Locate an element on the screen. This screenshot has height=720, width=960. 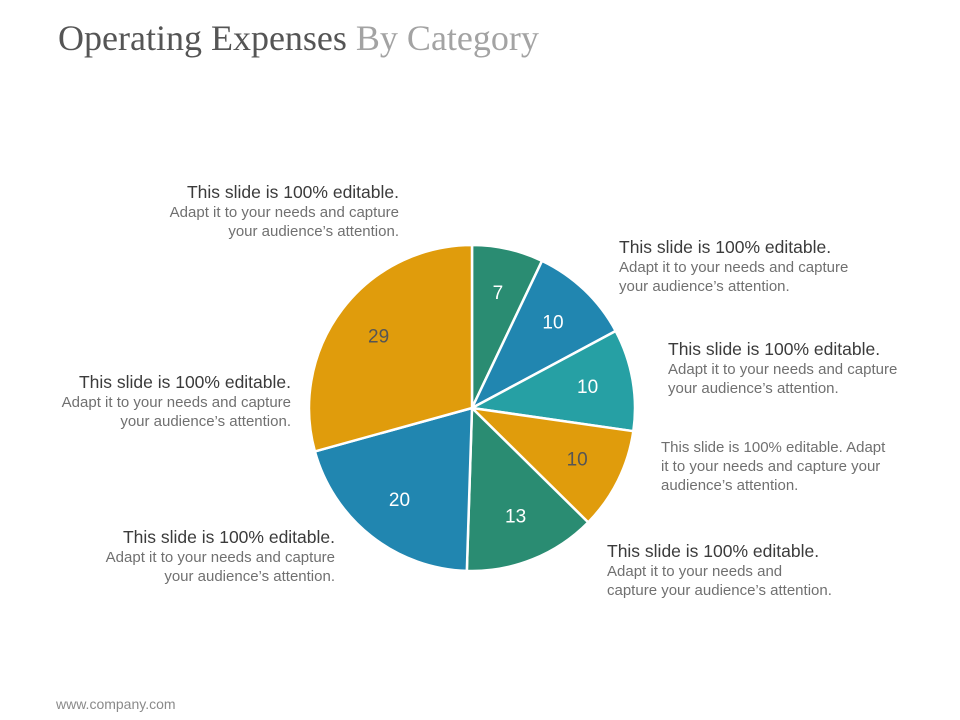
pie-slice-label-2: 10 is located at coordinates (587, 387).